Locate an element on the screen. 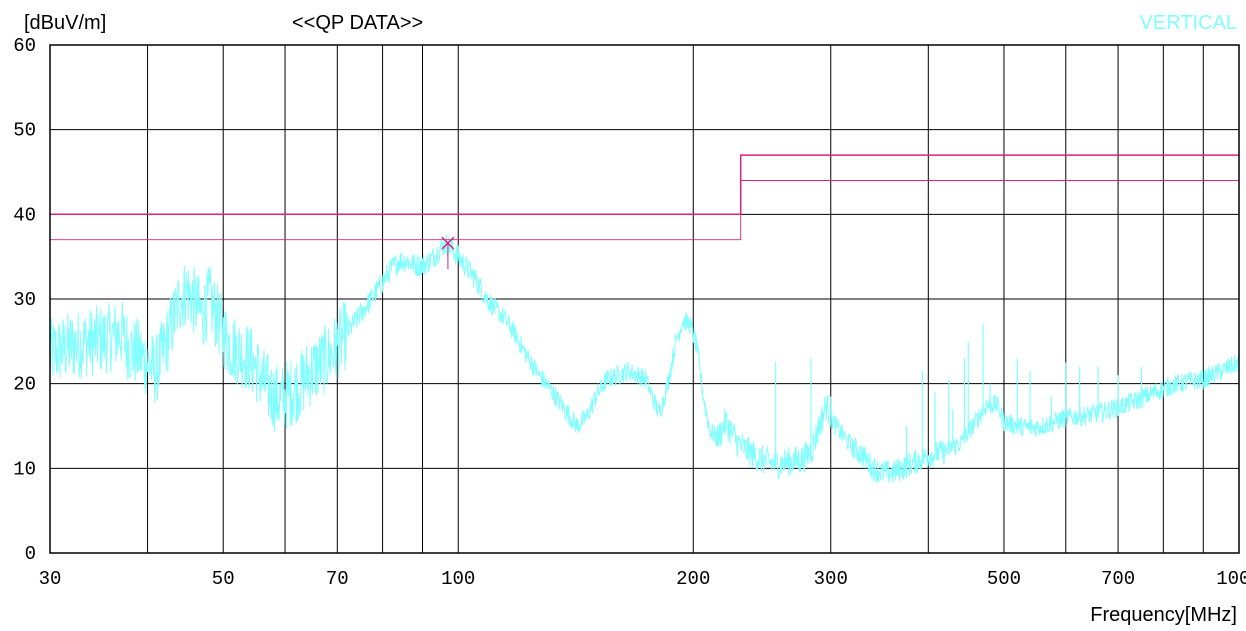 The height and width of the screenshot is (631, 1246). x-tick-label: 500 is located at coordinates (1004, 579).